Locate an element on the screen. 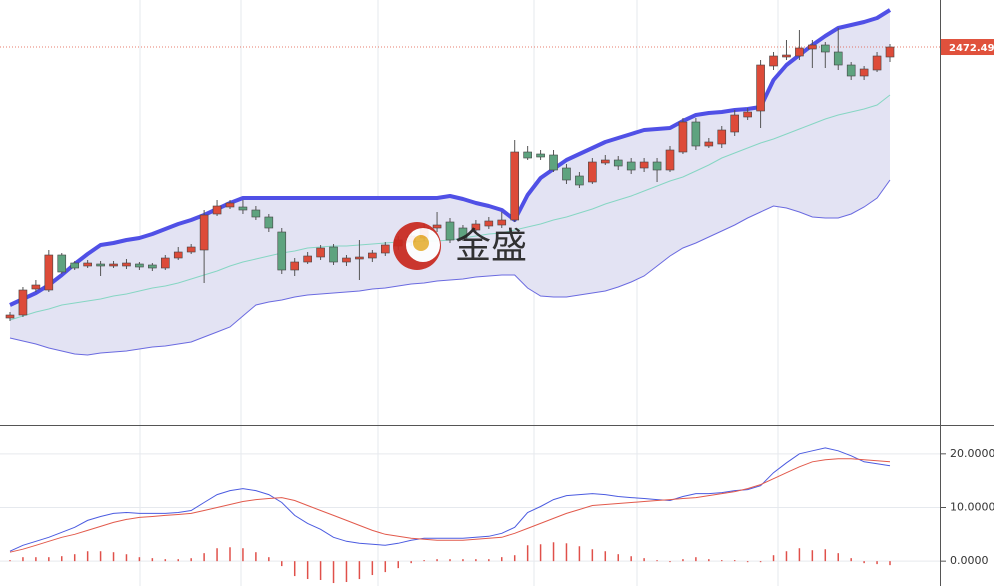 The width and height of the screenshot is (994, 586). y-tick-label: 0.0000 is located at coordinates (969, 560).